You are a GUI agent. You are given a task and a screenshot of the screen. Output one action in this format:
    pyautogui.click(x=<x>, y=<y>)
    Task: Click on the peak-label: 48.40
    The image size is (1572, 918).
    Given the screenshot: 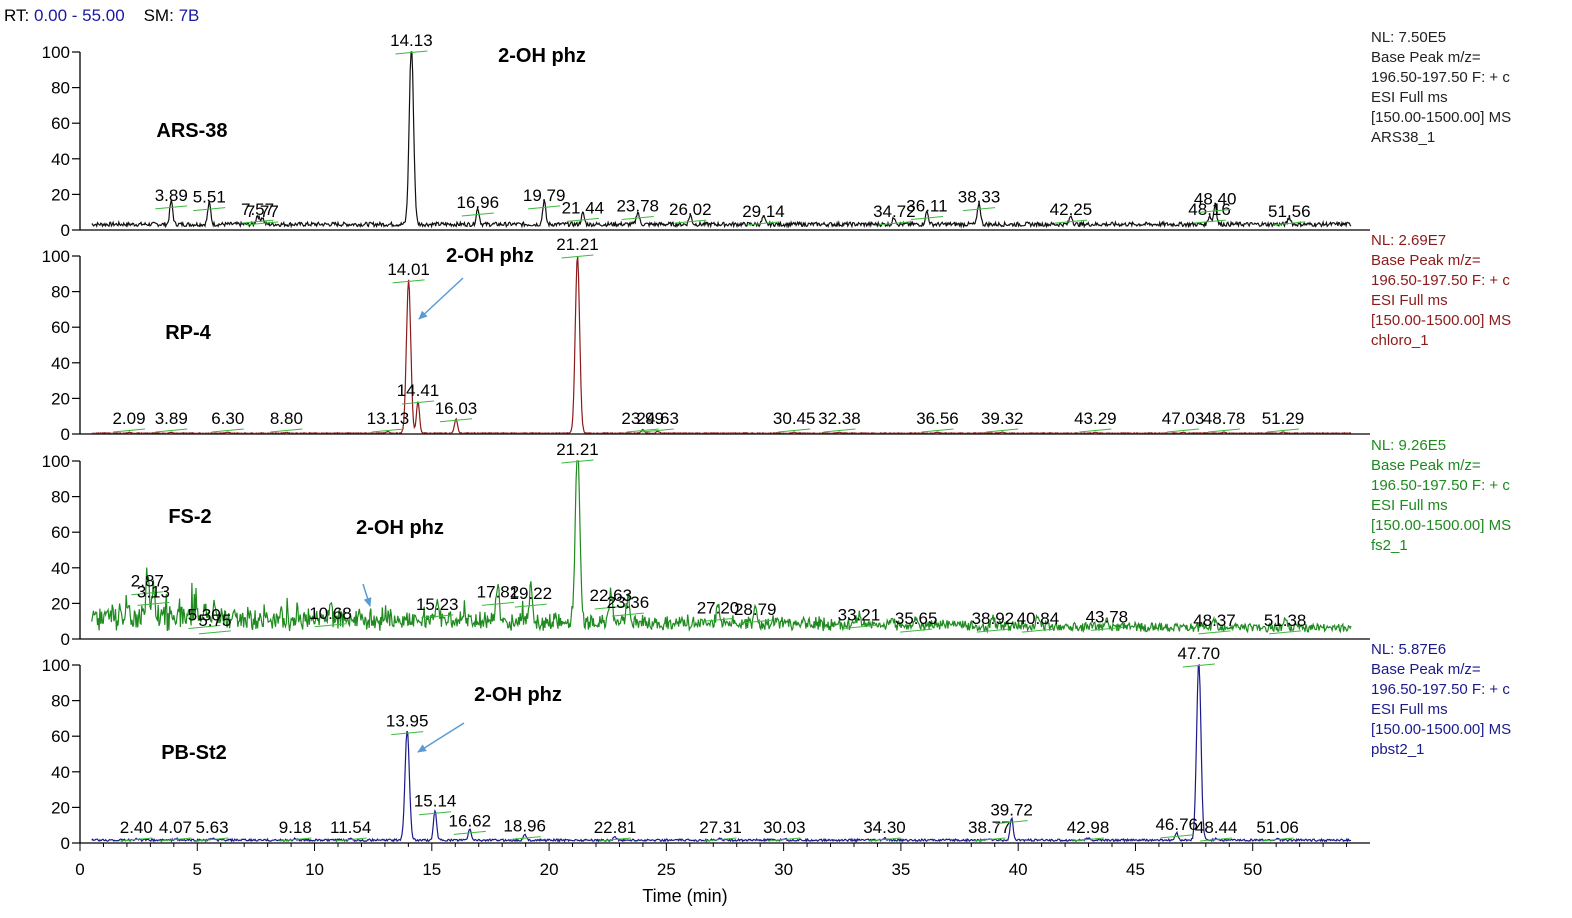 What is the action you would take?
    pyautogui.click(x=1215, y=198)
    